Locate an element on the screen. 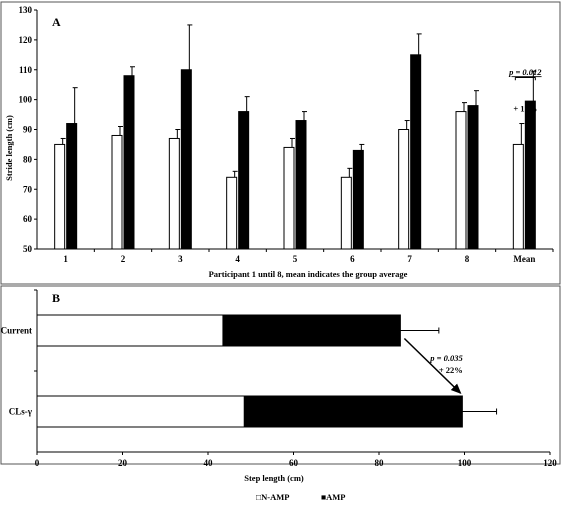 Image resolution: width=562 pixels, height=506 pixels. legend-n-amp-marker: □ is located at coordinates (258, 497).